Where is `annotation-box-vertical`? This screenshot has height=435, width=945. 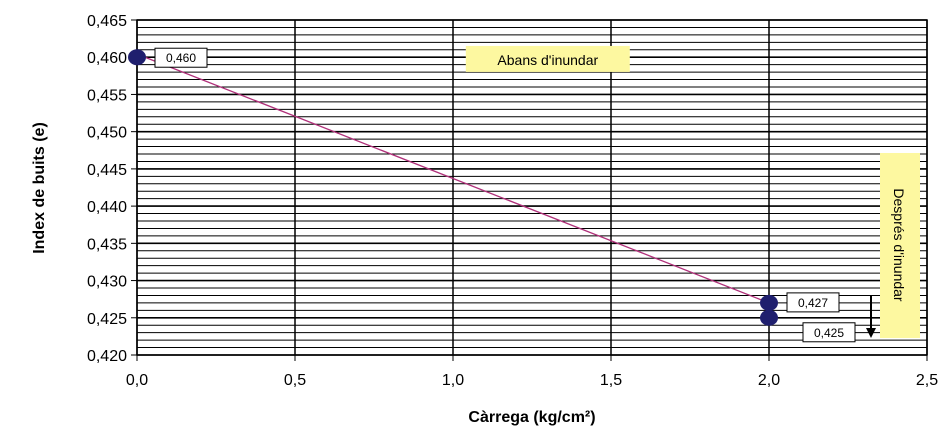 annotation-box-vertical is located at coordinates (900, 245).